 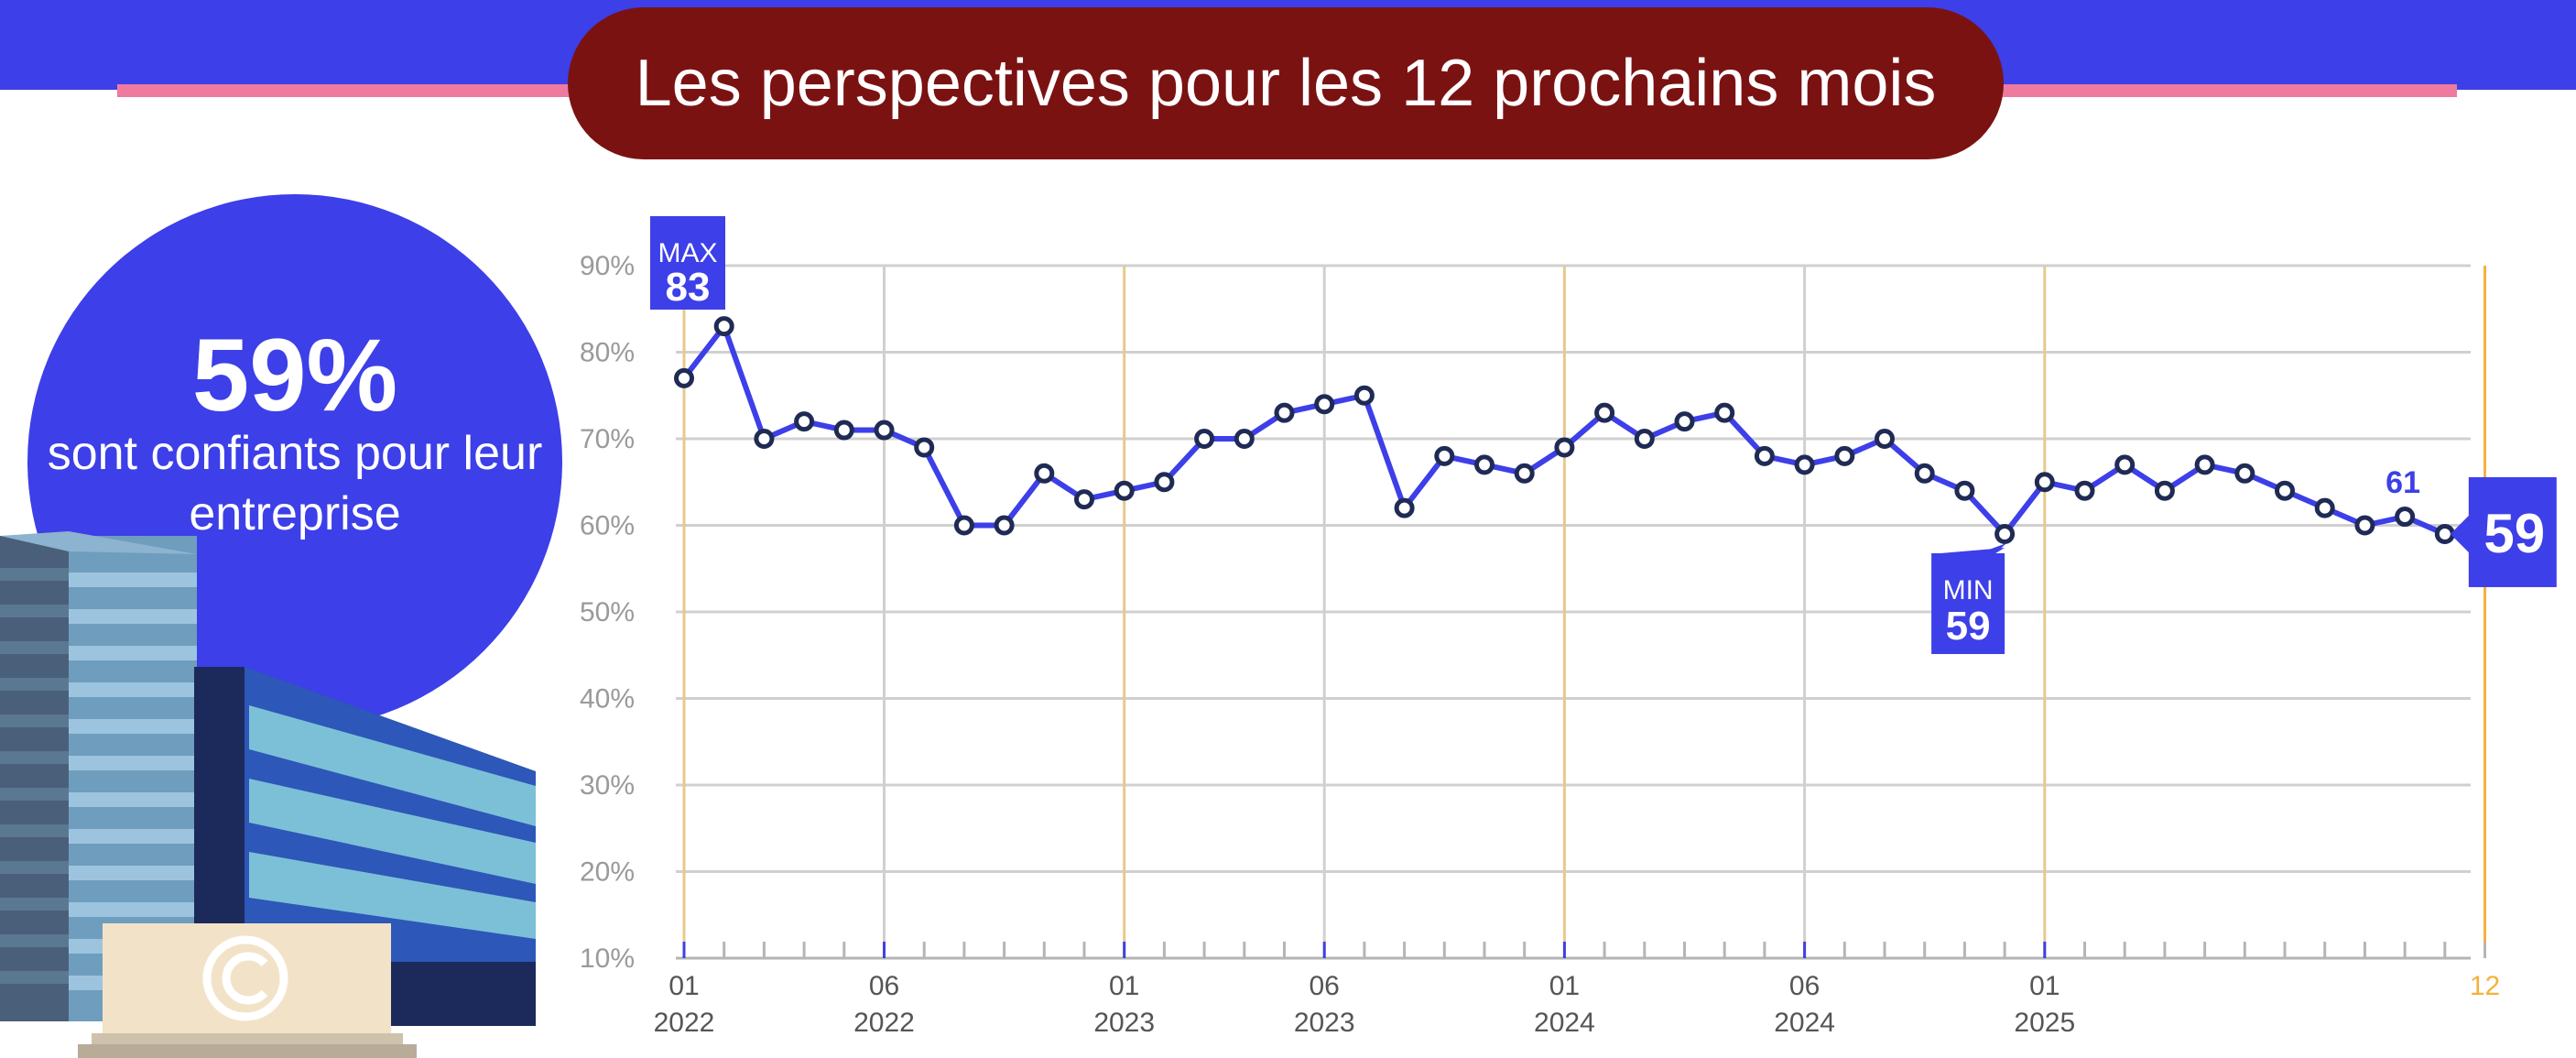 I want to click on summary-text: sont confiants pour leur entreprise, so click(x=295, y=484).